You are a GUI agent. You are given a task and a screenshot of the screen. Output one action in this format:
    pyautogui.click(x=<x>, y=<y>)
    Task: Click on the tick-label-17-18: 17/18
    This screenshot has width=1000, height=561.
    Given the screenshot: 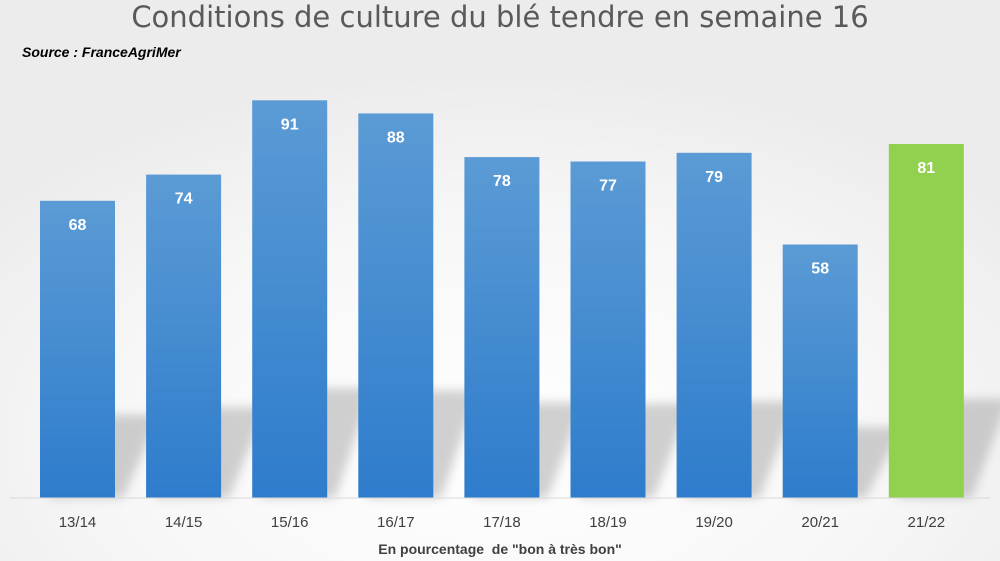 What is the action you would take?
    pyautogui.click(x=502, y=522)
    